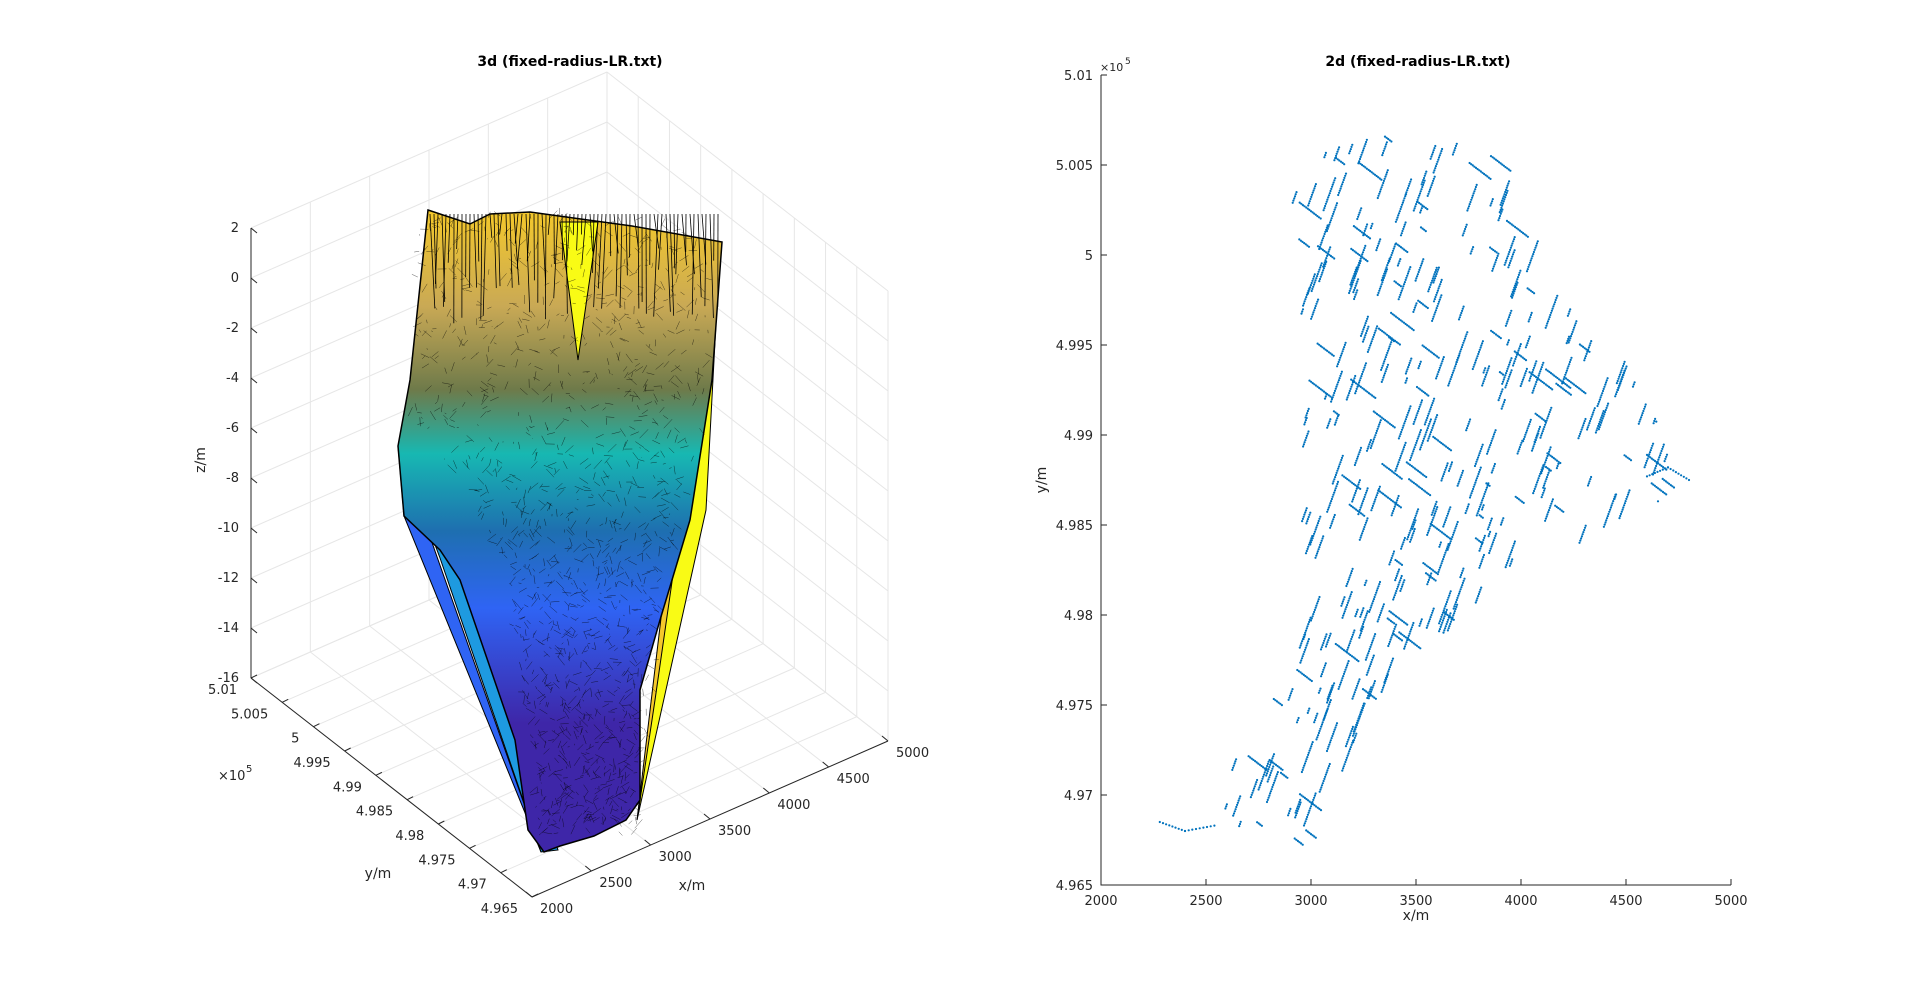 This screenshot has height=995, width=1920. I want to click on x-tick-label: 4000, so click(793, 805).